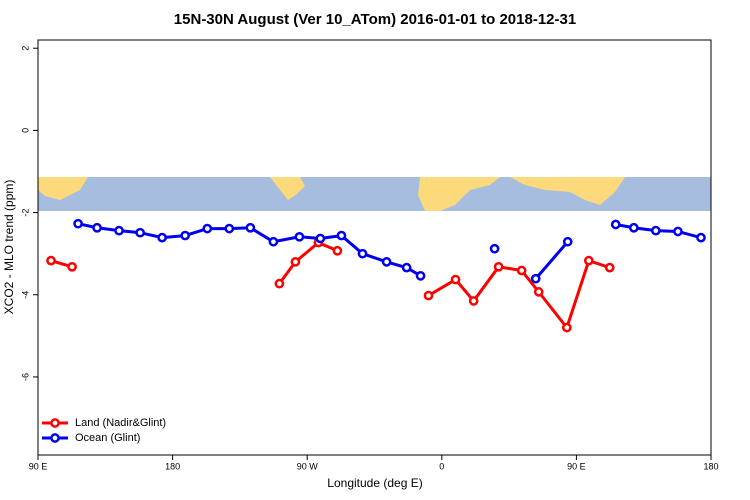 The width and height of the screenshot is (750, 500). What do you see at coordinates (330, 285) in the screenshot?
I see `series-line` at bounding box center [330, 285].